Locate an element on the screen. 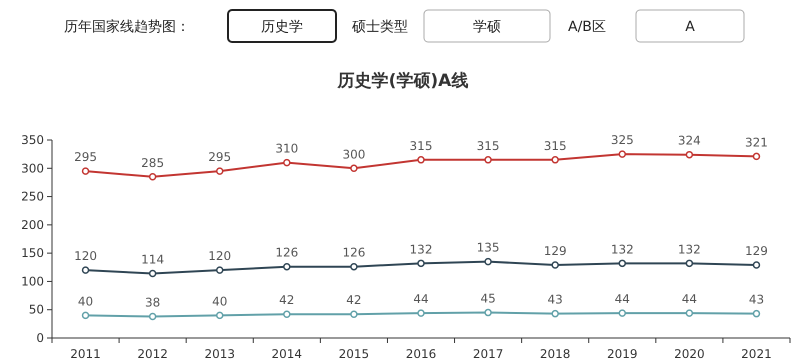 The image size is (806, 364). text: A/B区 is located at coordinates (587, 27).